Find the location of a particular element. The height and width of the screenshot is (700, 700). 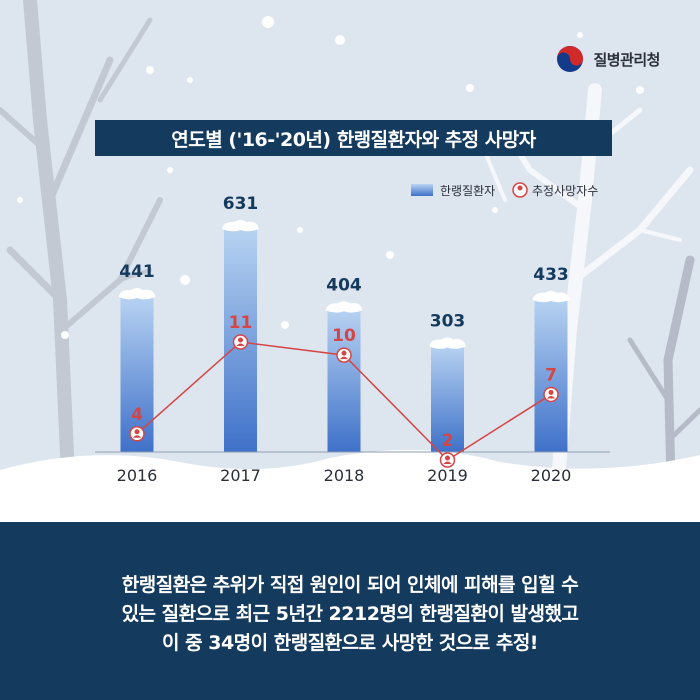

legend-label-deaths: 추정사망자수 is located at coordinates (565, 191).